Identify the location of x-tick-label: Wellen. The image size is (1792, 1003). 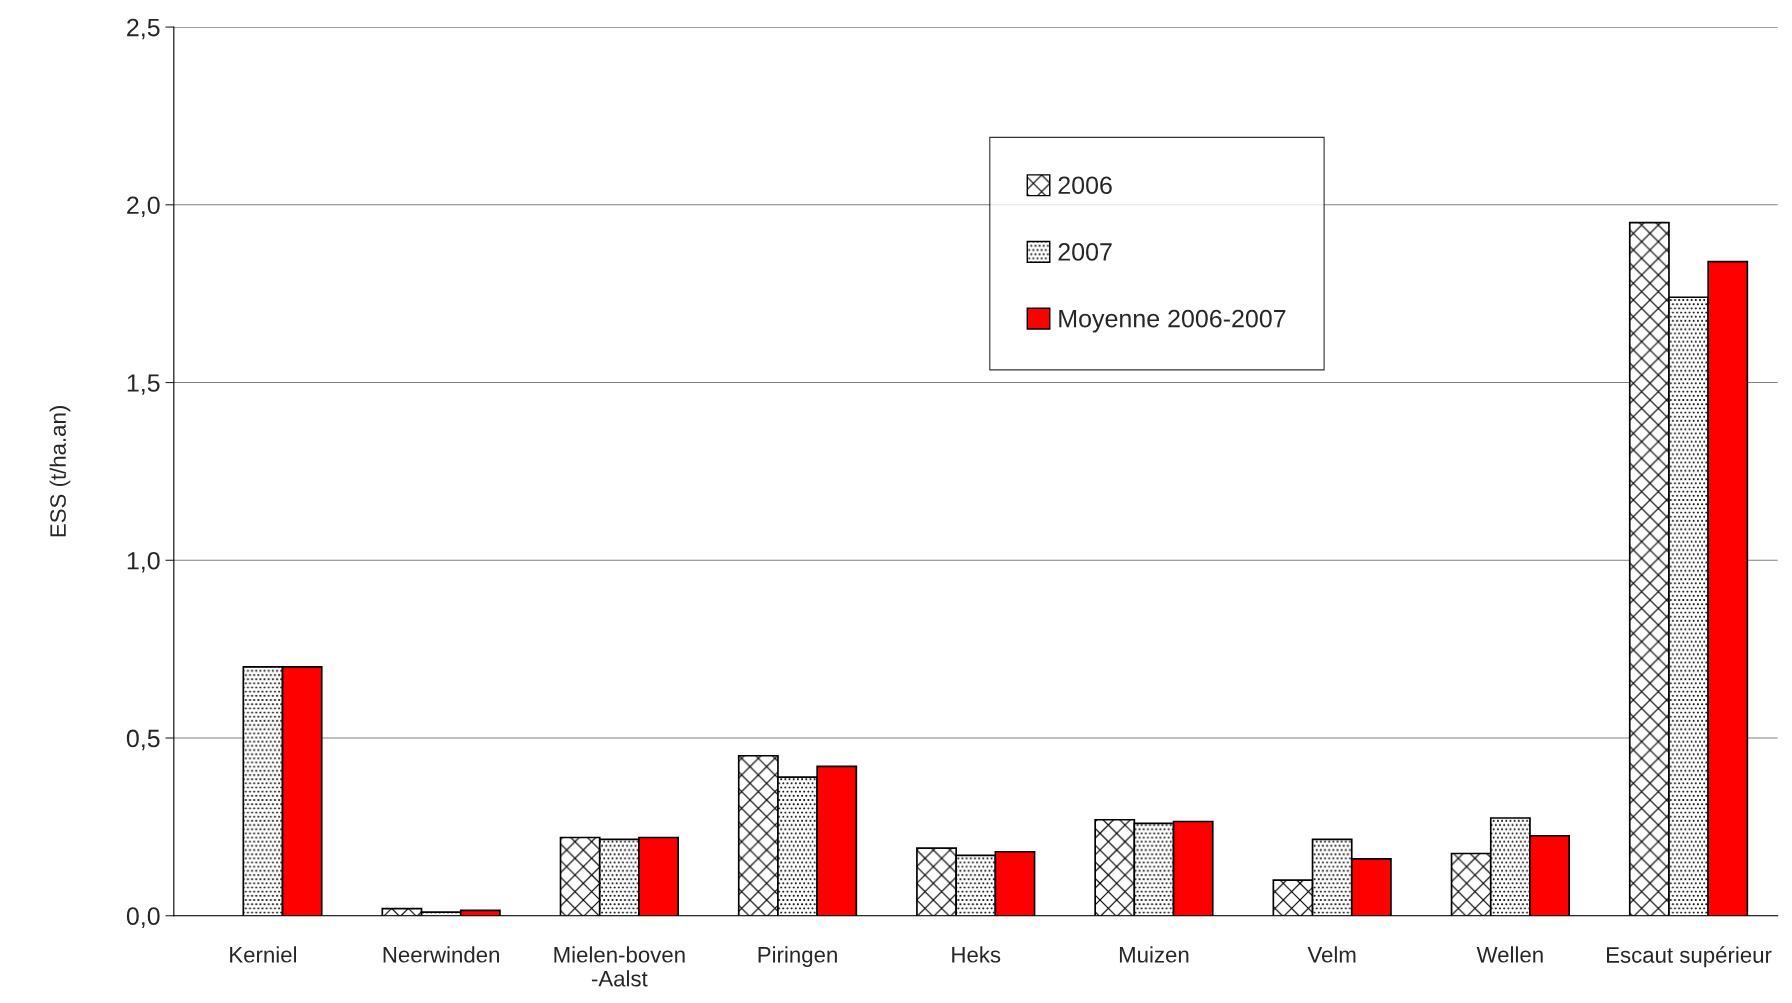
(1509, 954).